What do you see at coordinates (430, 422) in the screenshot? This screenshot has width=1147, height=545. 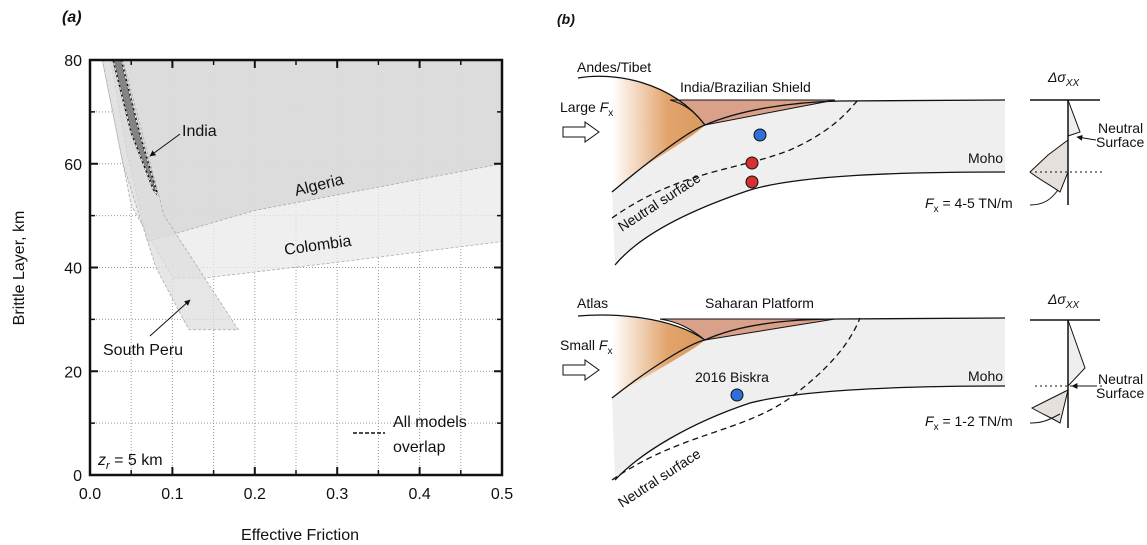 I see `legend-label: All models` at bounding box center [430, 422].